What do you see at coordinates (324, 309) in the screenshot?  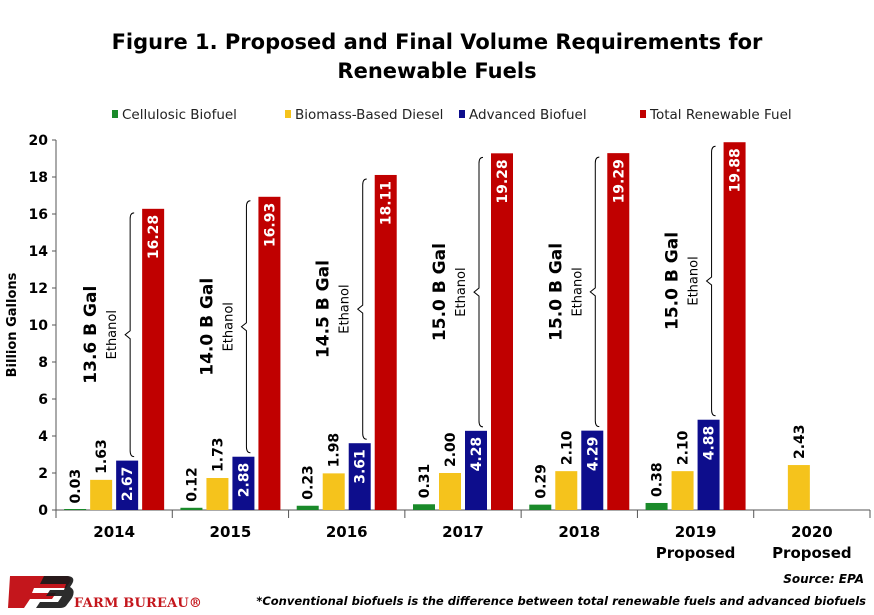 I see `ethanol-volume-label: 14.5 B Gal` at bounding box center [324, 309].